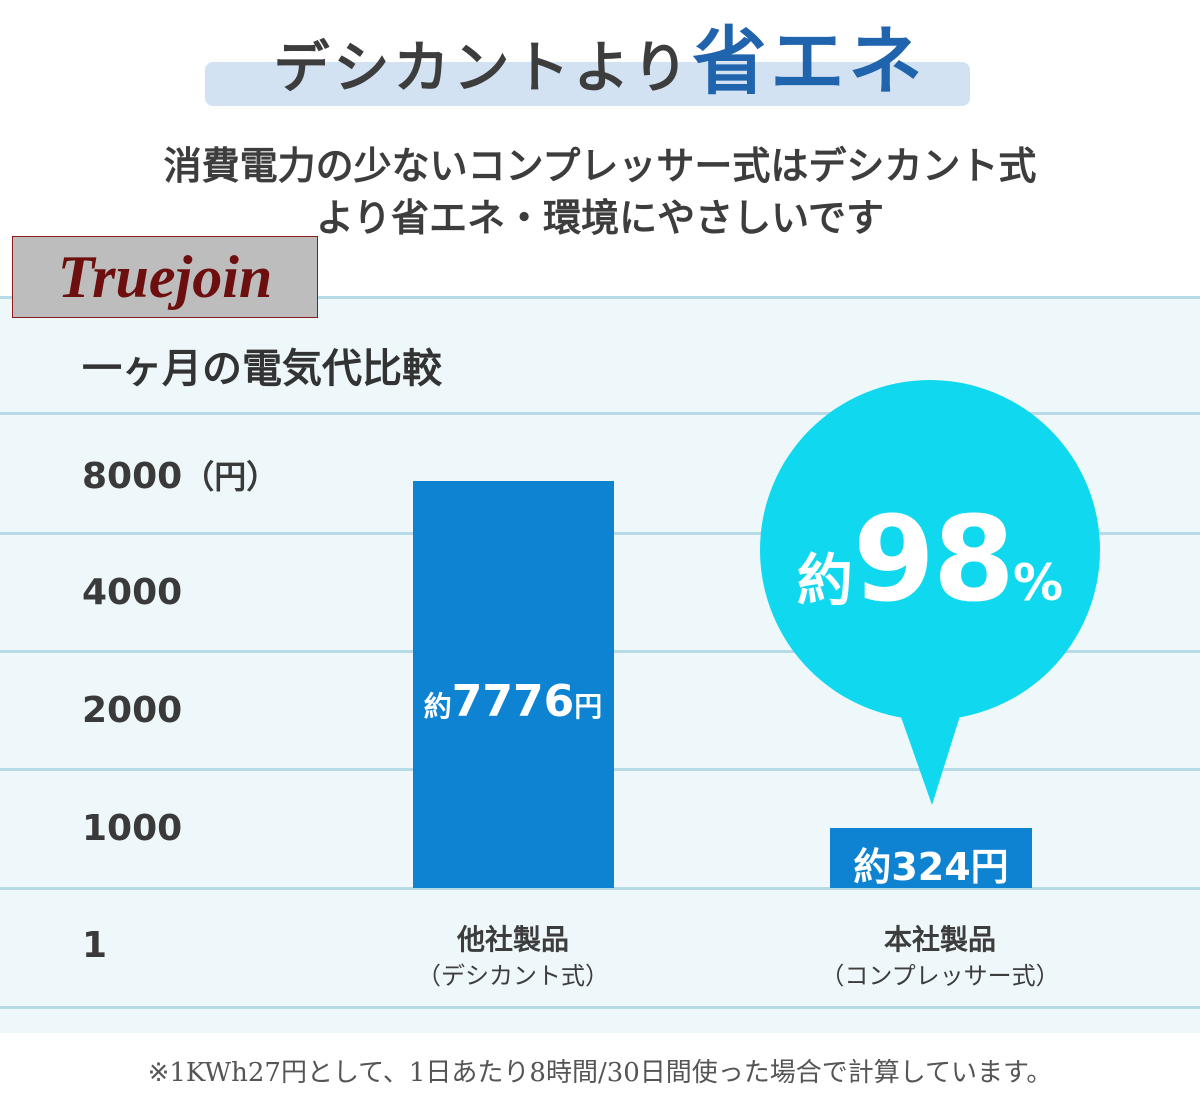  What do you see at coordinates (180, 476) in the screenshot?
I see `y-tick-label: 8000（円）` at bounding box center [180, 476].